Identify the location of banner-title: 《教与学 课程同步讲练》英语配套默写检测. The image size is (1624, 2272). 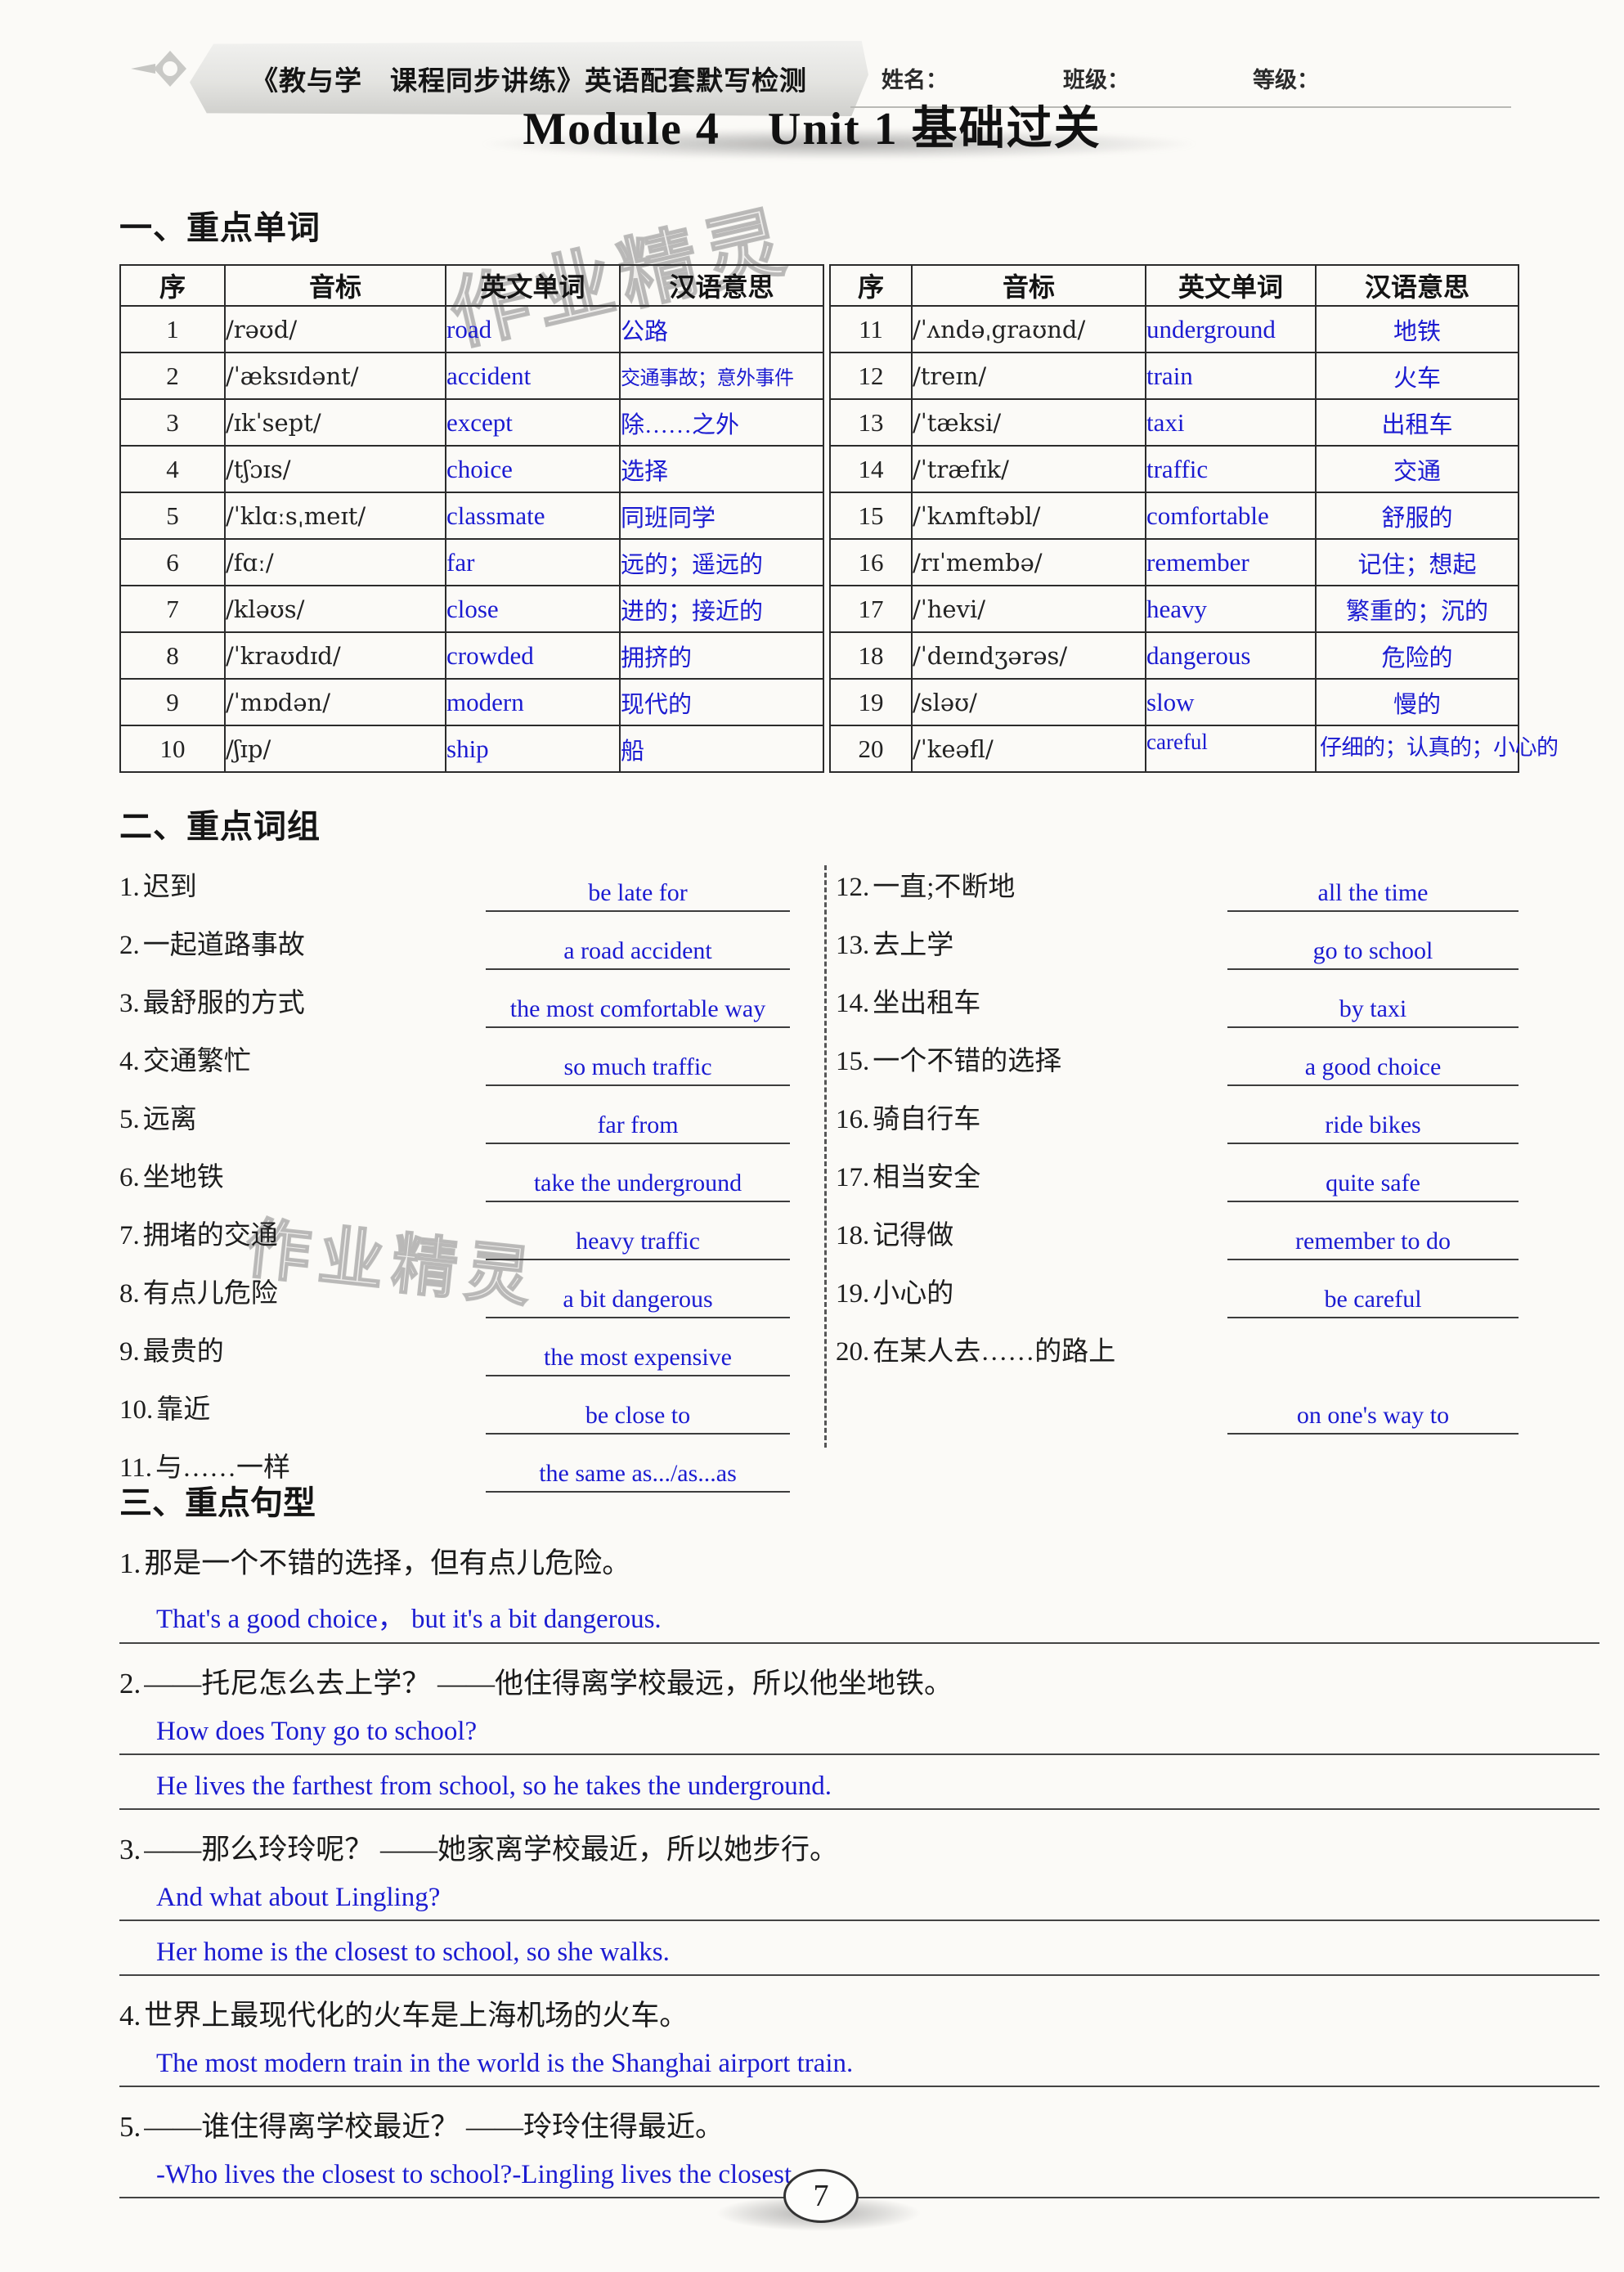
(529, 80).